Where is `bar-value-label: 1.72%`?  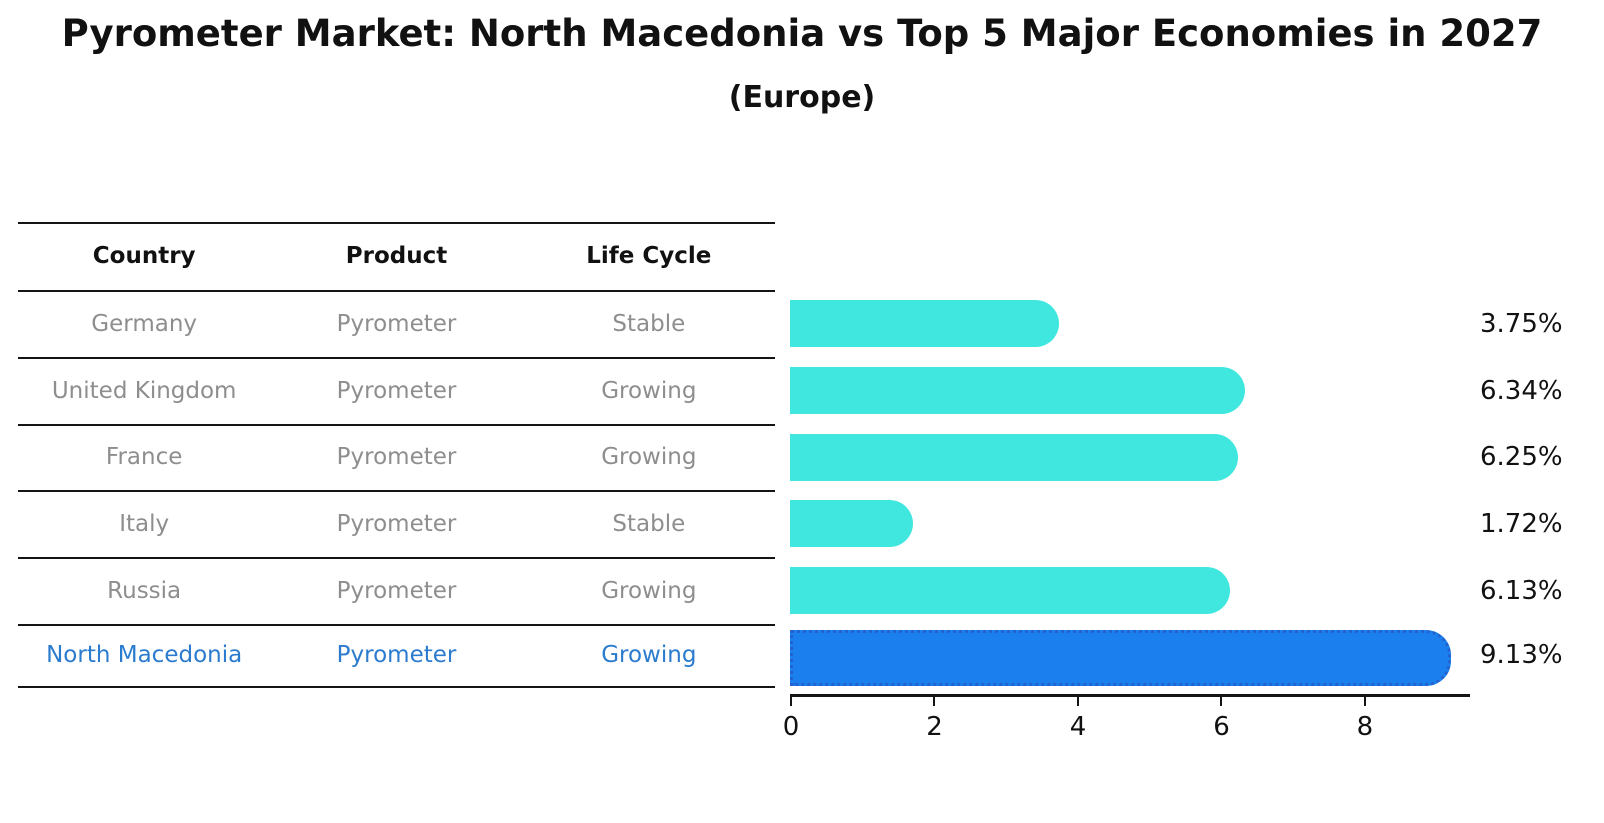
bar-value-label: 1.72% is located at coordinates (1521, 523).